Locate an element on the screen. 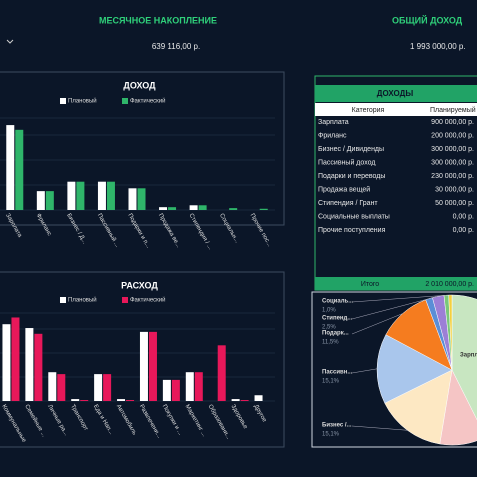 The width and height of the screenshot is (477, 477). table-footer-band is located at coordinates (396, 283).